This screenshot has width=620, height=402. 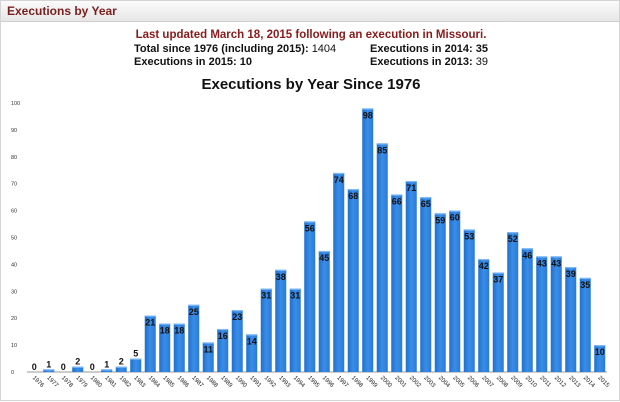 What do you see at coordinates (237, 317) in the screenshot?
I see `data-label-1990: 23` at bounding box center [237, 317].